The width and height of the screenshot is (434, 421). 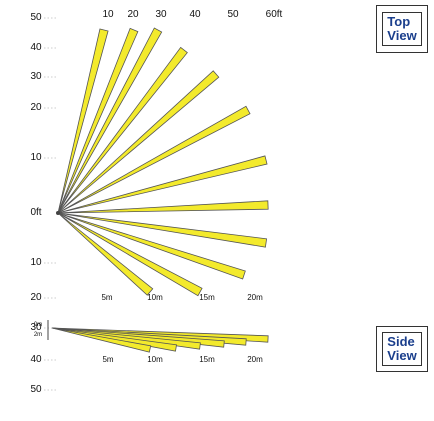 What do you see at coordinates (158, 336) in the screenshot?
I see `side-view-beams` at bounding box center [158, 336].